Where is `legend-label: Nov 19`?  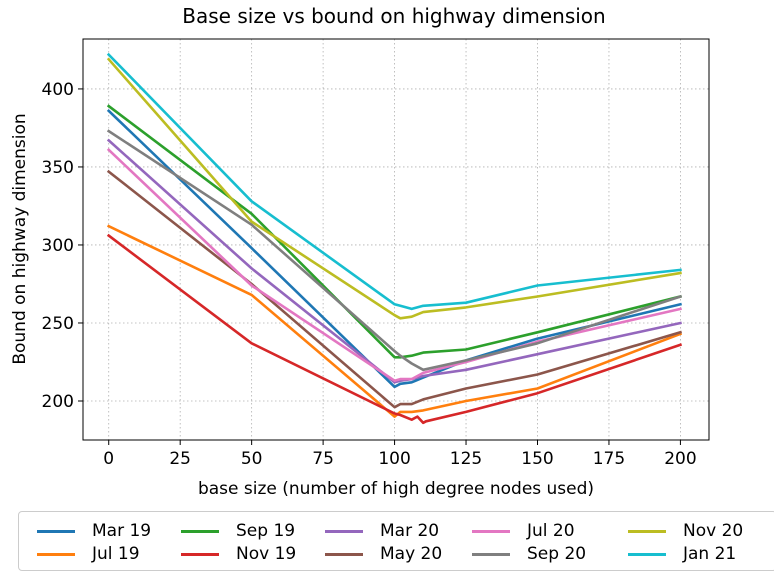 legend-label: Nov 19 is located at coordinates (266, 554).